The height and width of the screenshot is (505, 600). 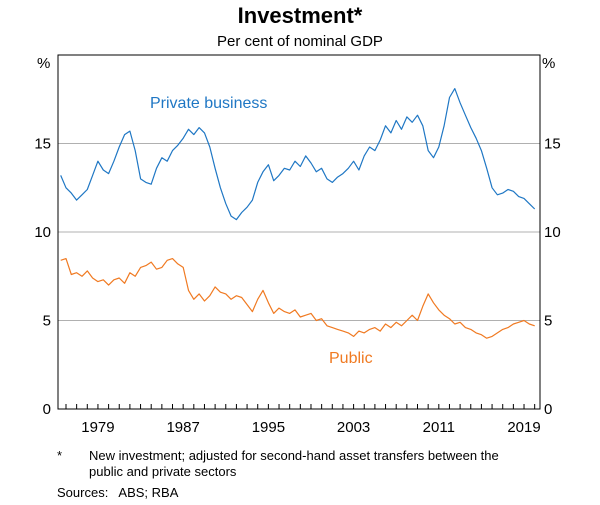 I want to click on y-unit-left: %, so click(x=43, y=63).